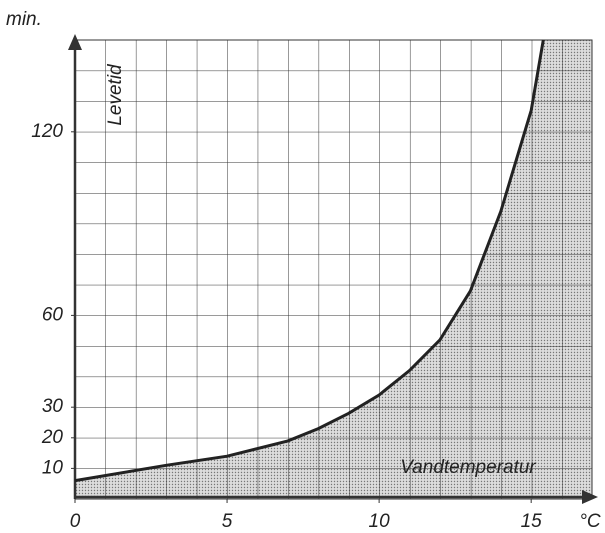 This screenshot has height=533, width=605. Describe the element at coordinates (52, 437) in the screenshot. I see `y-tick-label: 20` at that location.